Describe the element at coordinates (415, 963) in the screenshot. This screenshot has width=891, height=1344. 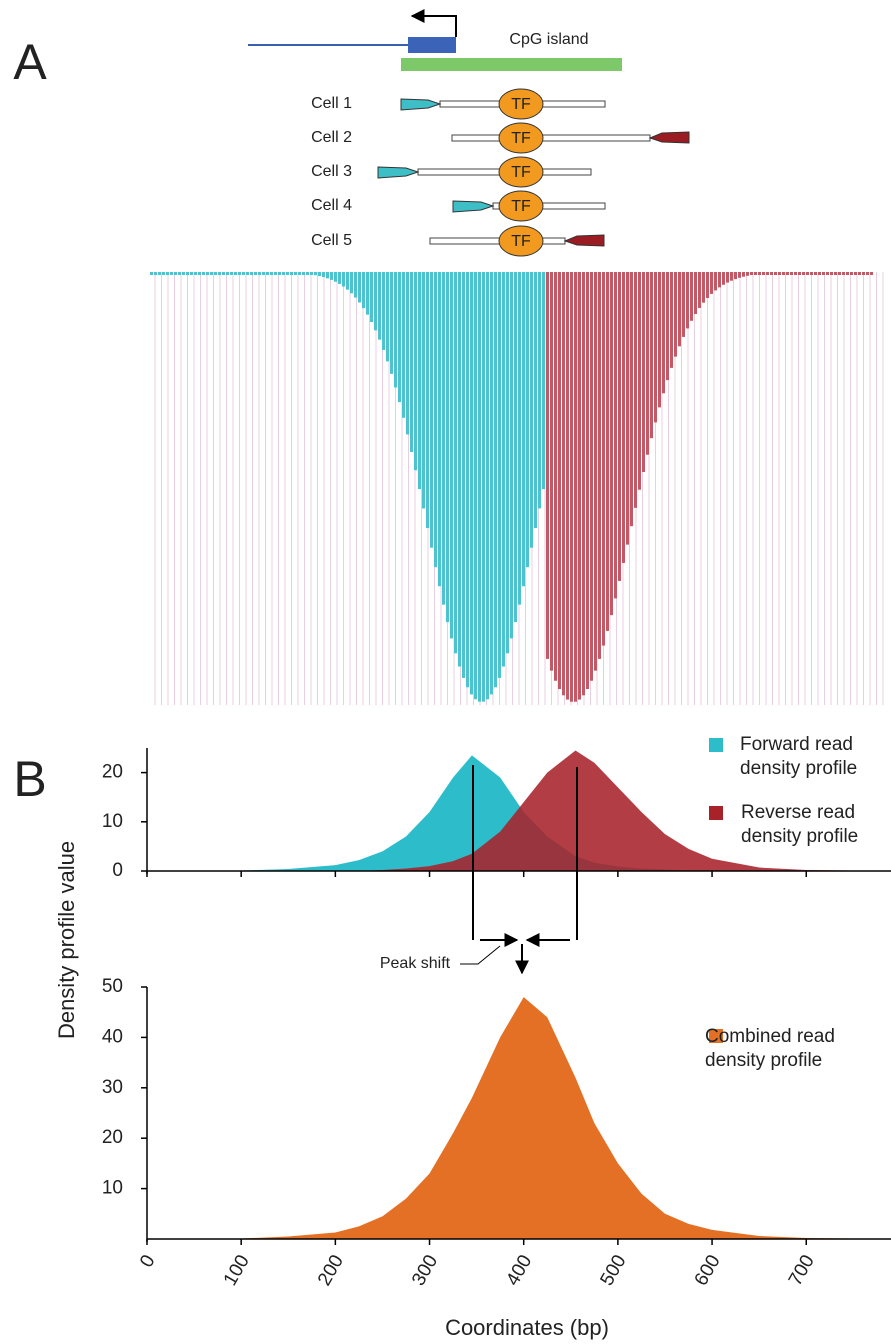
I see `annotation: Peak shift` at that location.